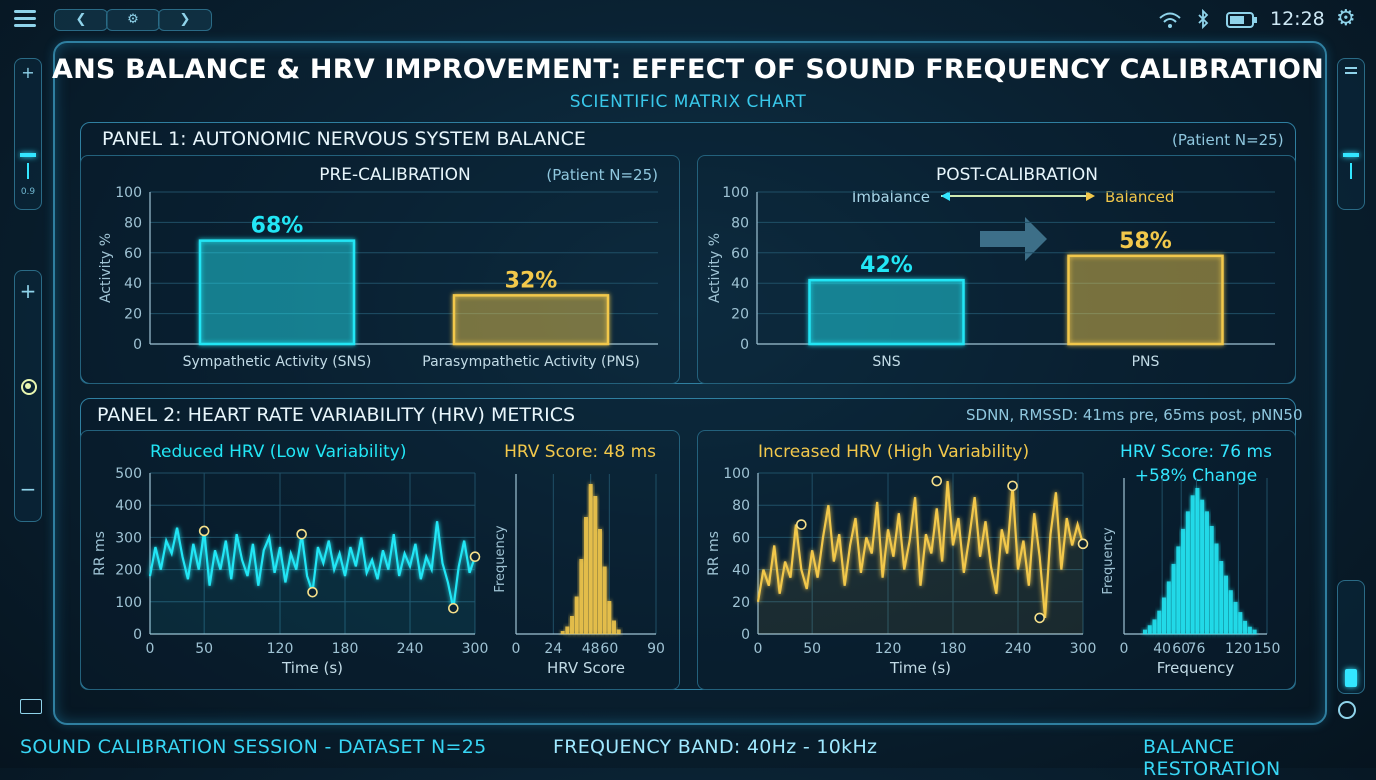 This screenshot has width=1376, height=780. Describe the element at coordinates (277, 226) in the screenshot. I see `bar-value-label: 68%` at that location.